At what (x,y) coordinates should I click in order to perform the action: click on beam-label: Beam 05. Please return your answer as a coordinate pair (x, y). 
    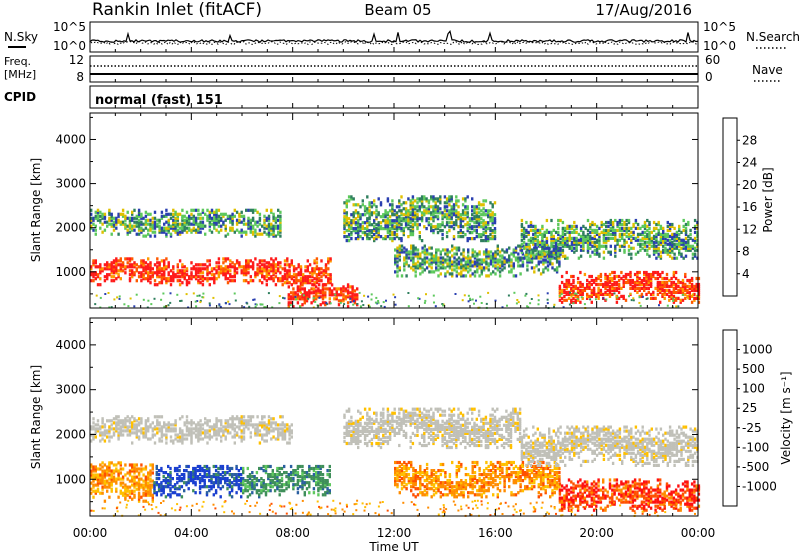
    Looking at the image, I should click on (397, 10).